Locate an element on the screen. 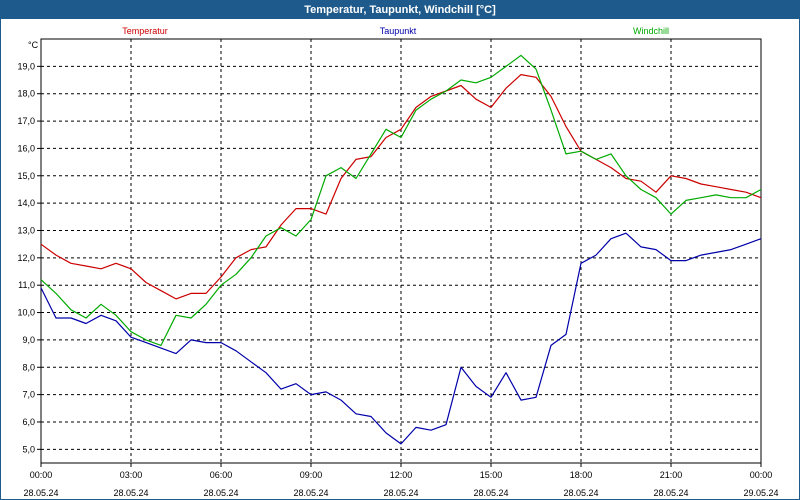  y-tick-label: 18,0 is located at coordinates (26, 94).